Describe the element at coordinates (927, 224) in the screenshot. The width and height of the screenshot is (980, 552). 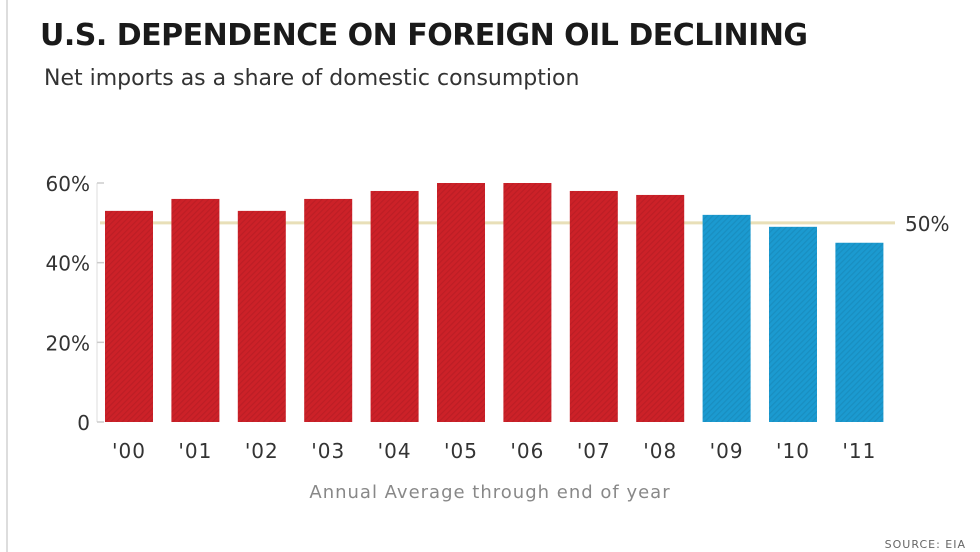
I see `reference-line-label: 50%` at that location.